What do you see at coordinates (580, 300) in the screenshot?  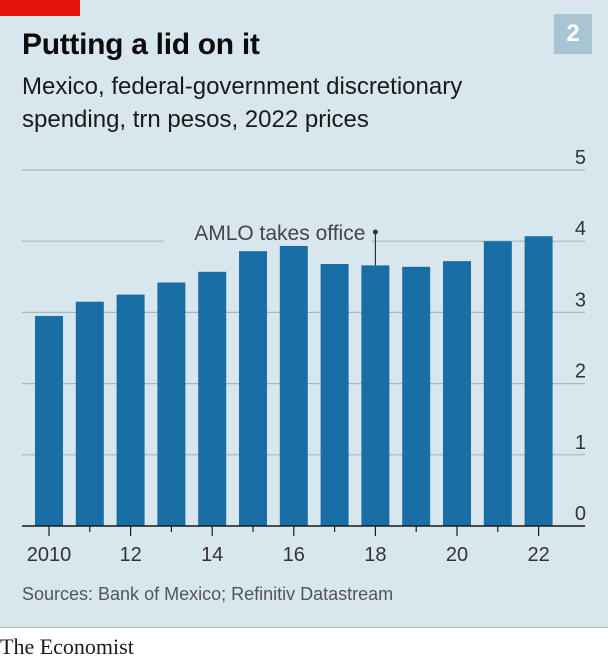 I see `y-tick-label: 3` at bounding box center [580, 300].